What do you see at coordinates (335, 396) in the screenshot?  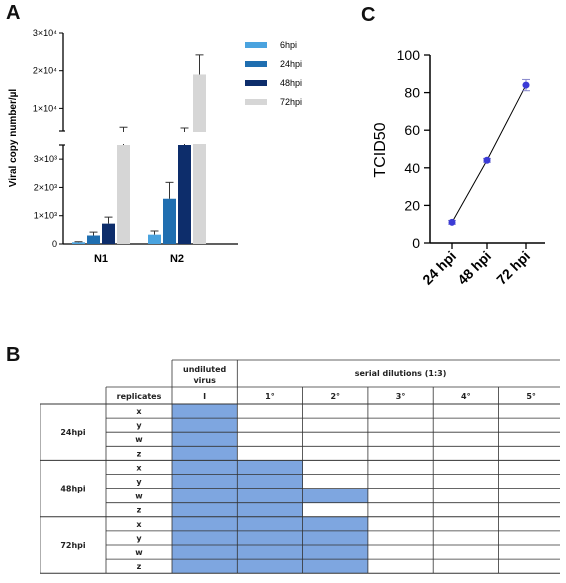 I see `dilution-label: 2°` at bounding box center [335, 396].